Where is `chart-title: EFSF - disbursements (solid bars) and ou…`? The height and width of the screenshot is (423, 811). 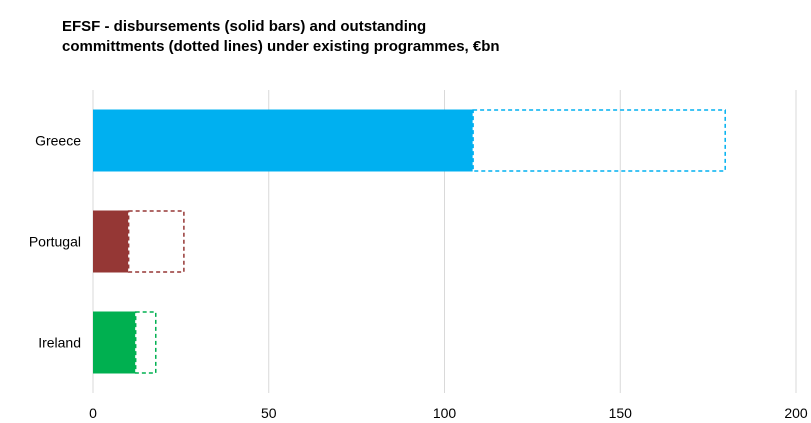
chart-title: EFSF - disbursements (solid bars) and ou… is located at coordinates (422, 37).